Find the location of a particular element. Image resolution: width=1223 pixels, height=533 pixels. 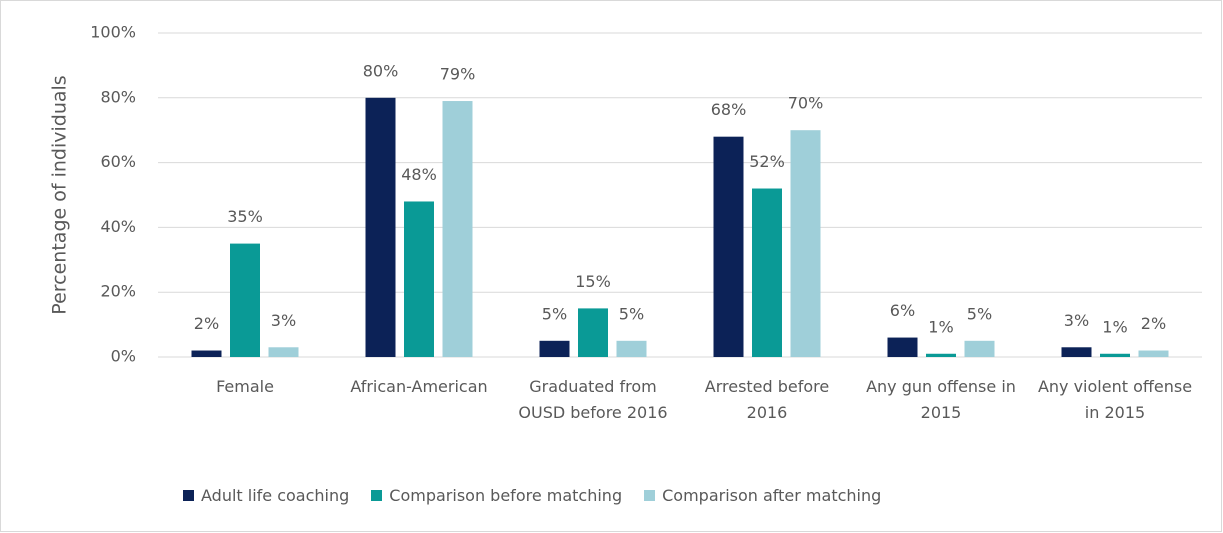

data-label: 80% is located at coordinates (381, 70).